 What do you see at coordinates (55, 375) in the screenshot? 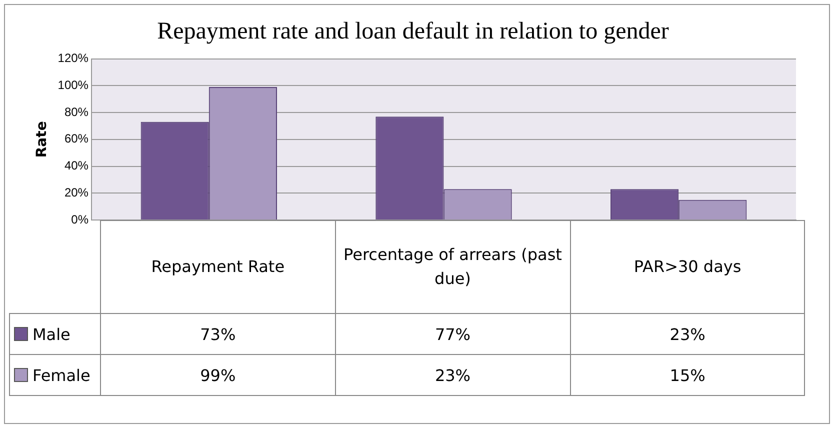
I see `legend-label: Female` at bounding box center [55, 375].